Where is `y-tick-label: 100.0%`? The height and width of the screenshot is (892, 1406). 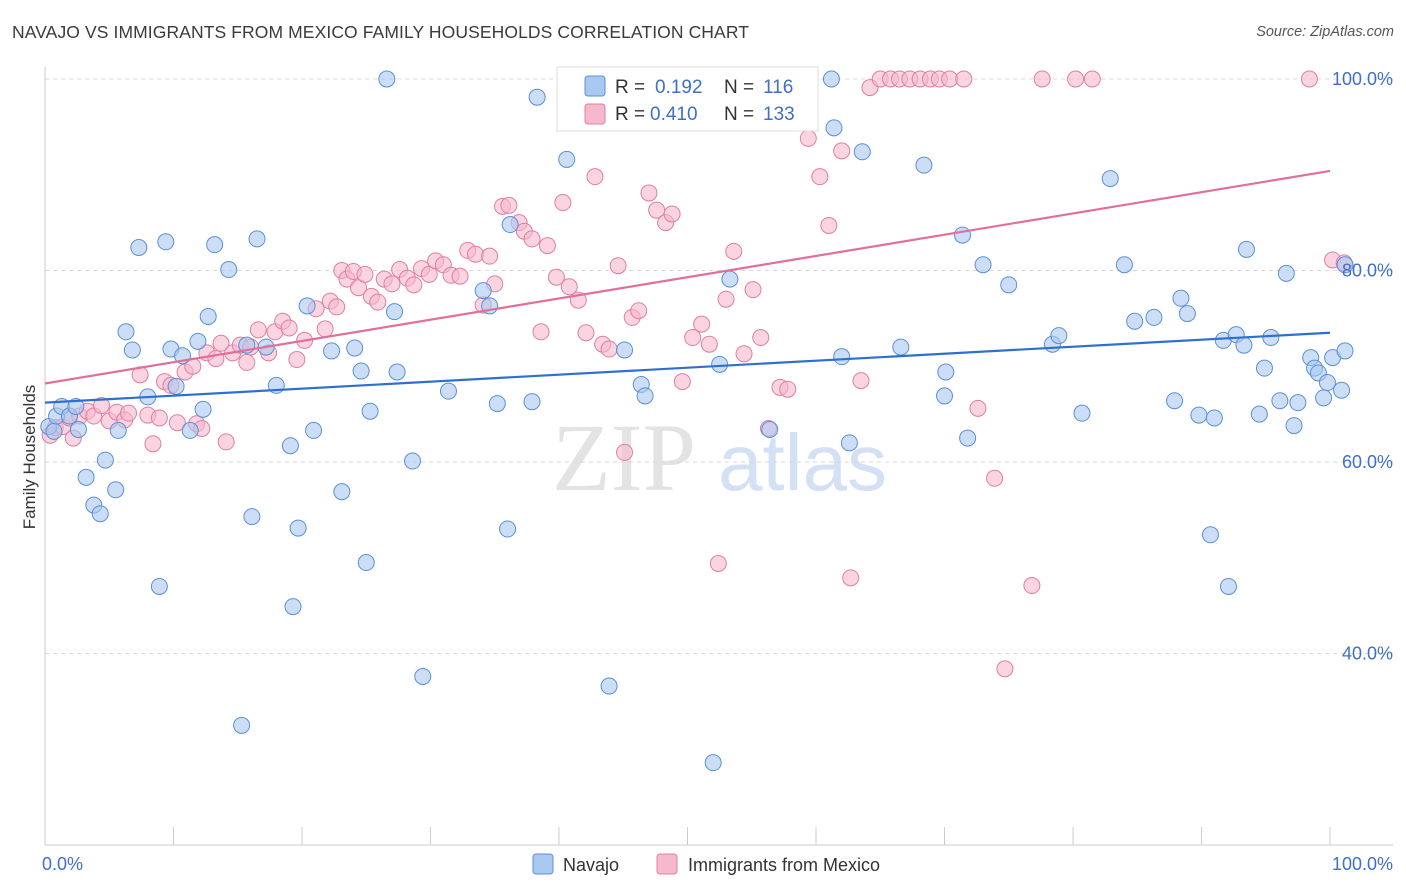 y-tick-label: 100.0% is located at coordinates (1362, 79).